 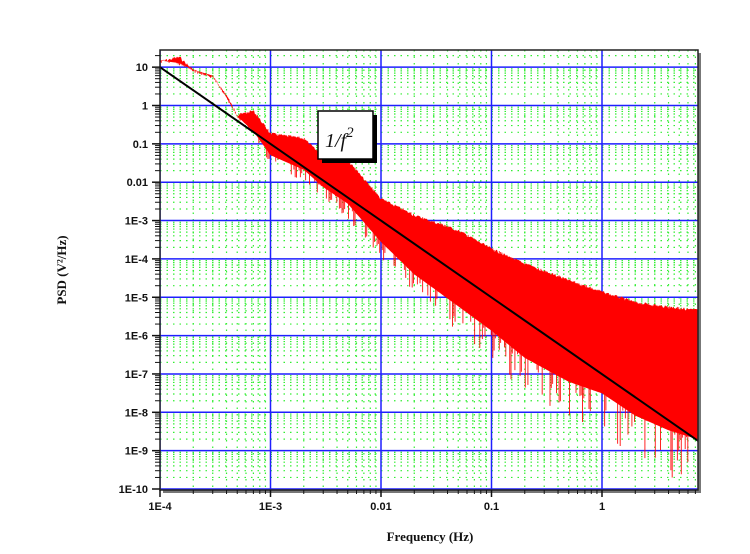 What do you see at coordinates (347, 136) in the screenshot?
I see `annotation-box: 1/f2` at bounding box center [347, 136].